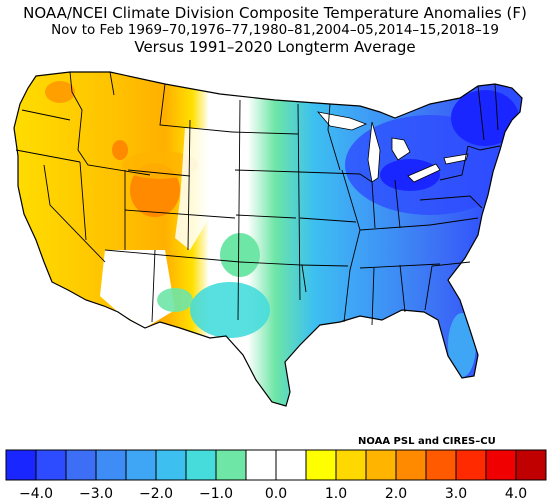  I want to click on colorbar-tick-label: −2.0, so click(156, 494).